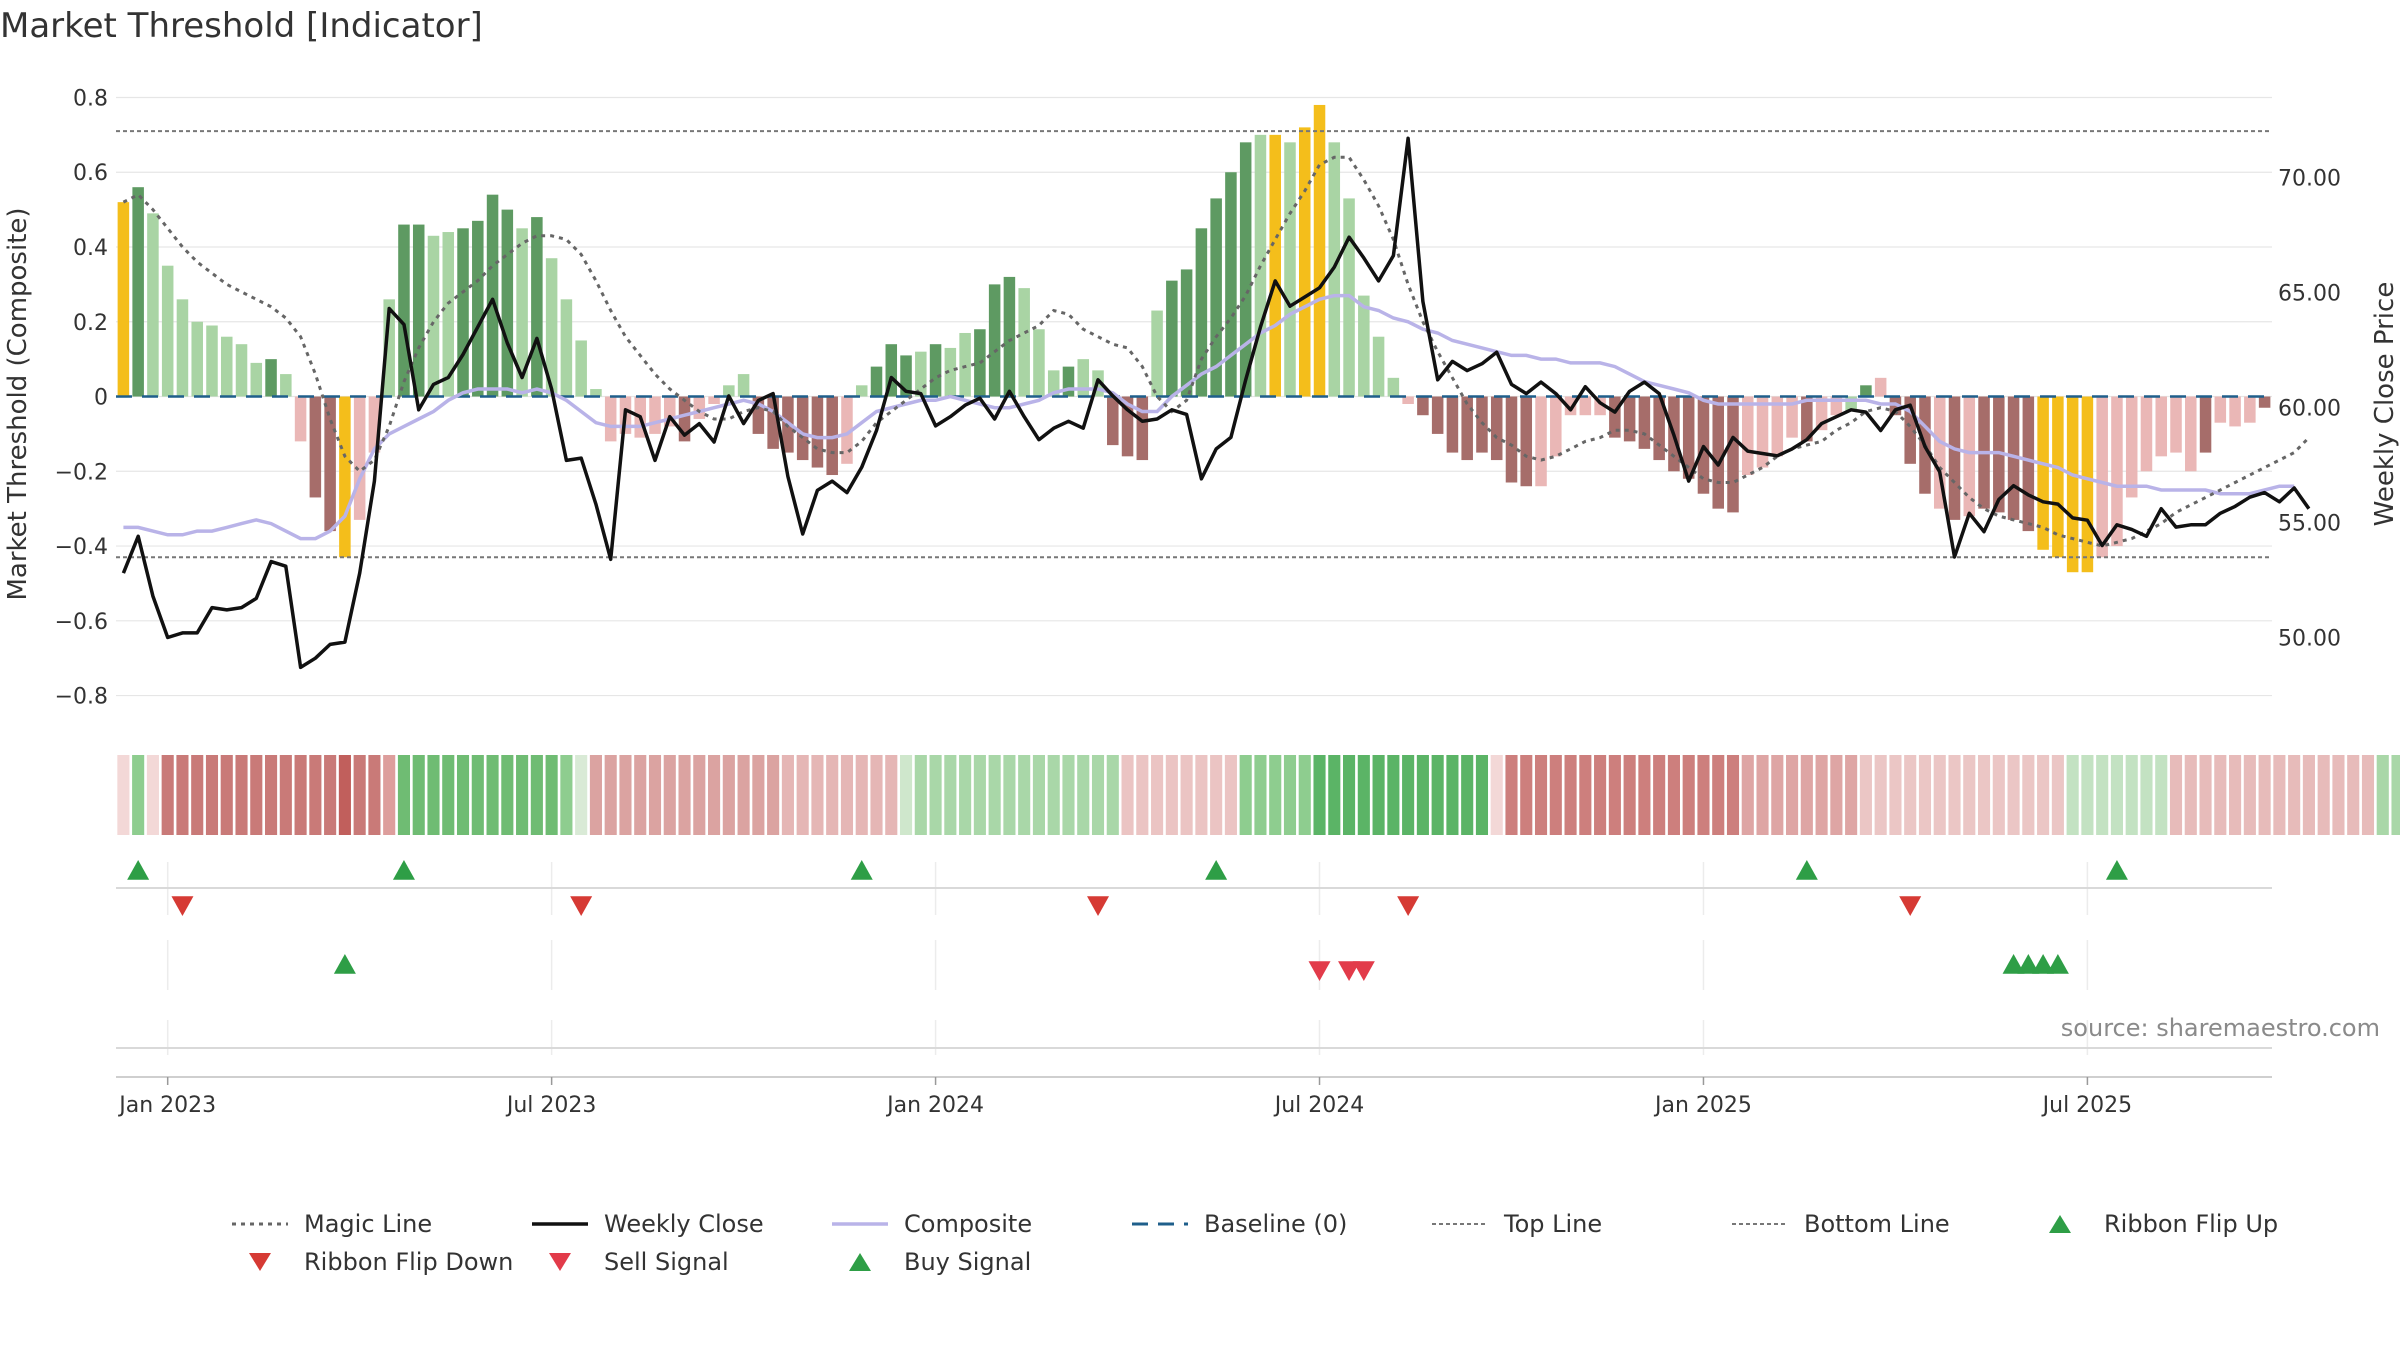 The height and width of the screenshot is (1350, 2400). Describe the element at coordinates (1319, 971) in the screenshot. I see `sell-signal-marker` at that location.